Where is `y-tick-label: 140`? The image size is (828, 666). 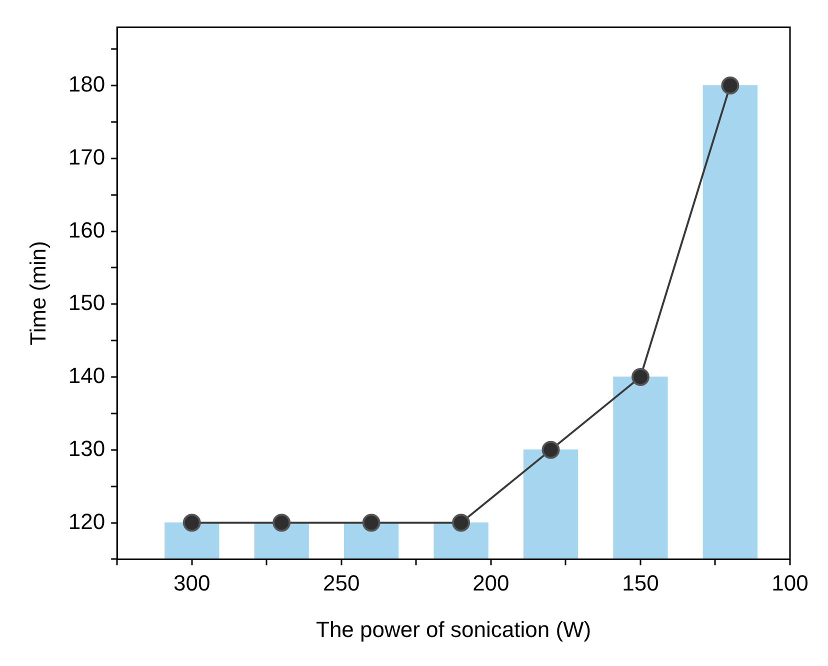
y-tick-label: 140 is located at coordinates (87, 375).